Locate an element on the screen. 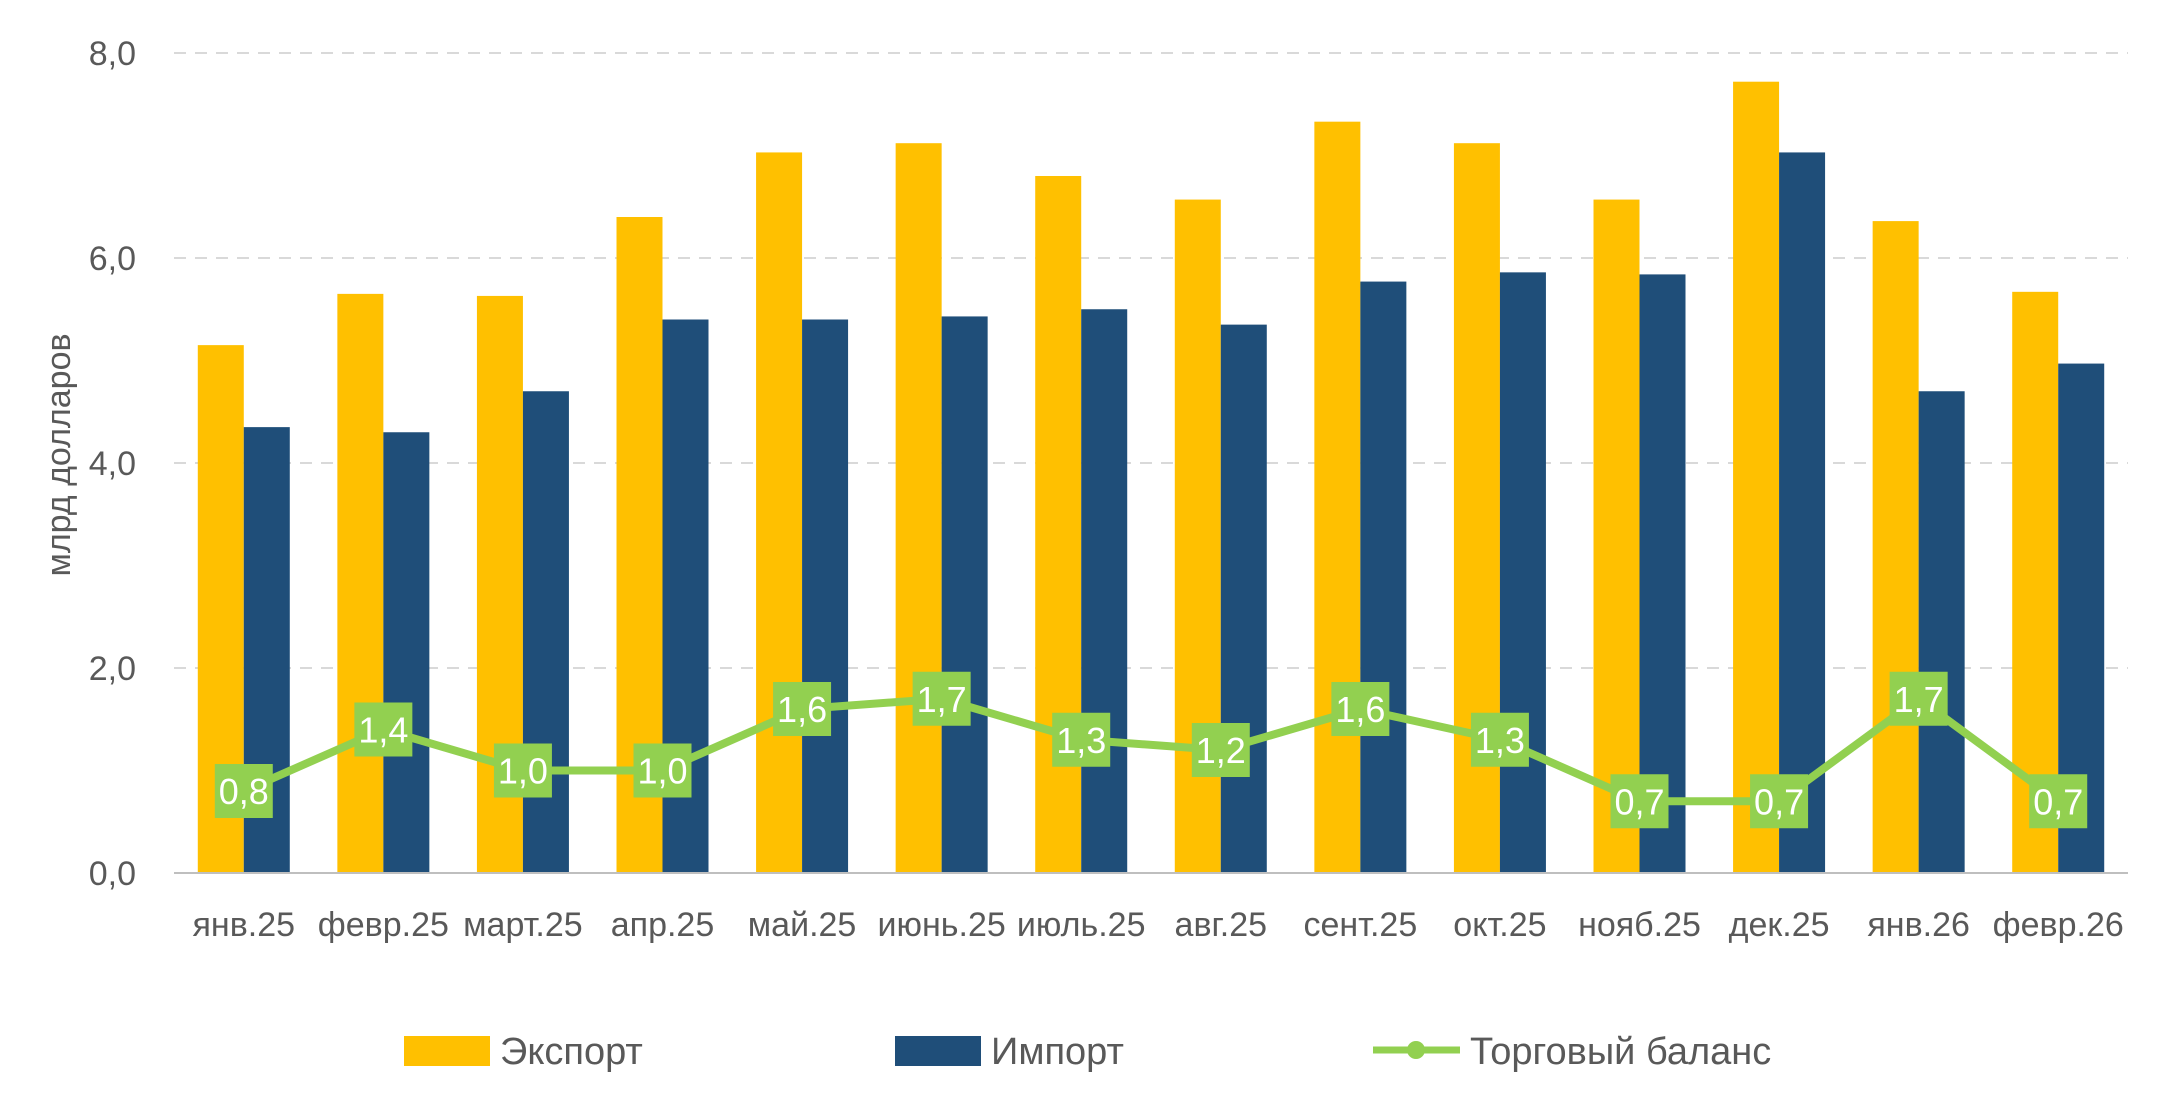  x-tick-label: сент.25 is located at coordinates (1360, 925).